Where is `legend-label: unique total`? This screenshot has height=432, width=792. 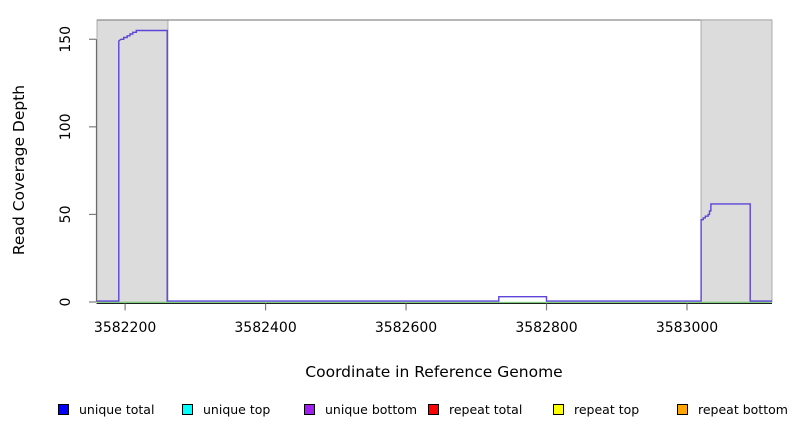
legend-label: unique total is located at coordinates (117, 409).